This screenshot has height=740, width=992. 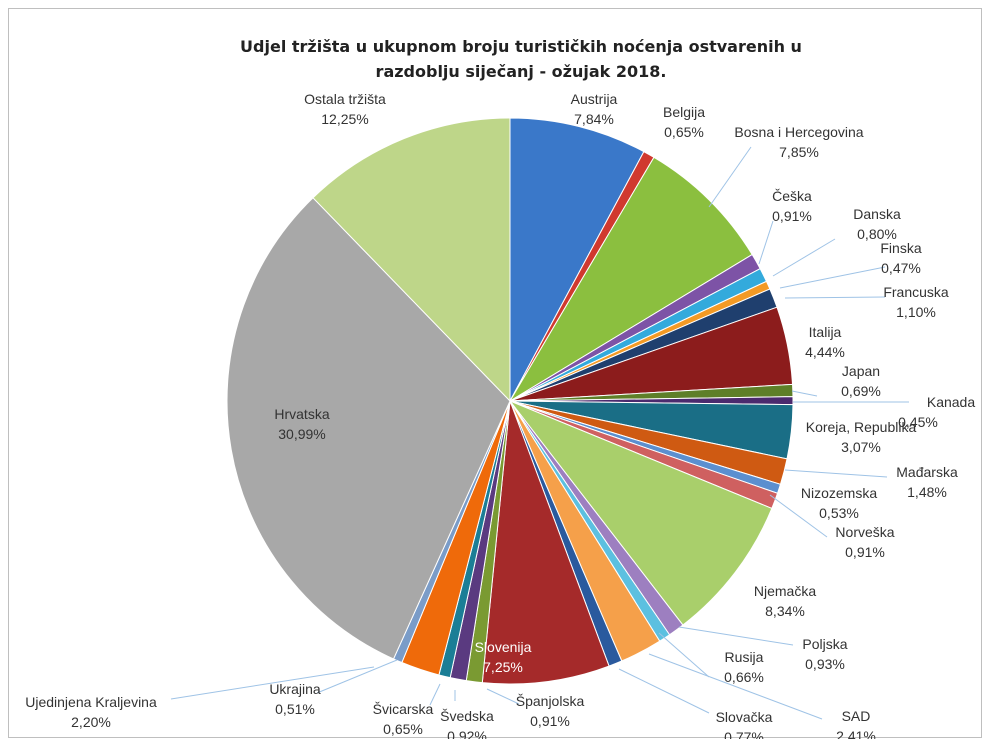 I want to click on slice-name-label: Slovenija, so click(x=503, y=647).